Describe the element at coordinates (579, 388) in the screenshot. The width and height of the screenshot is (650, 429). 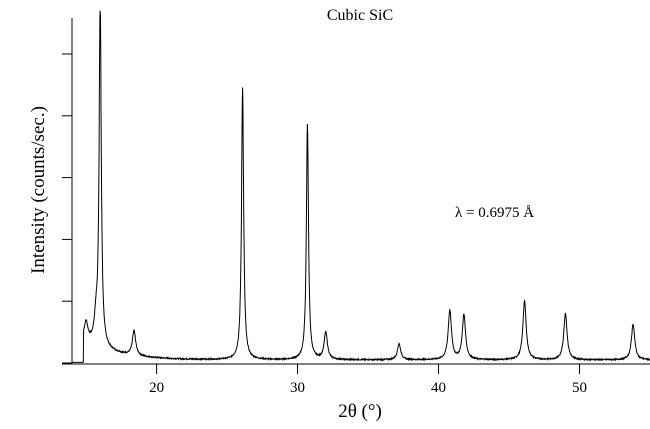
I see `x-tick-label: 50` at that location.